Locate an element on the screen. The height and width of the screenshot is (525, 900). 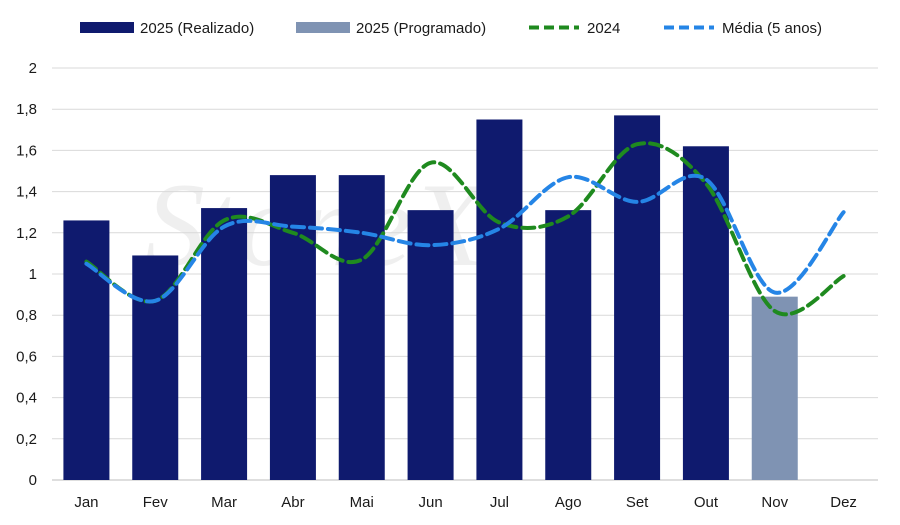
y-tick-label: 1,6 is located at coordinates (26, 150).